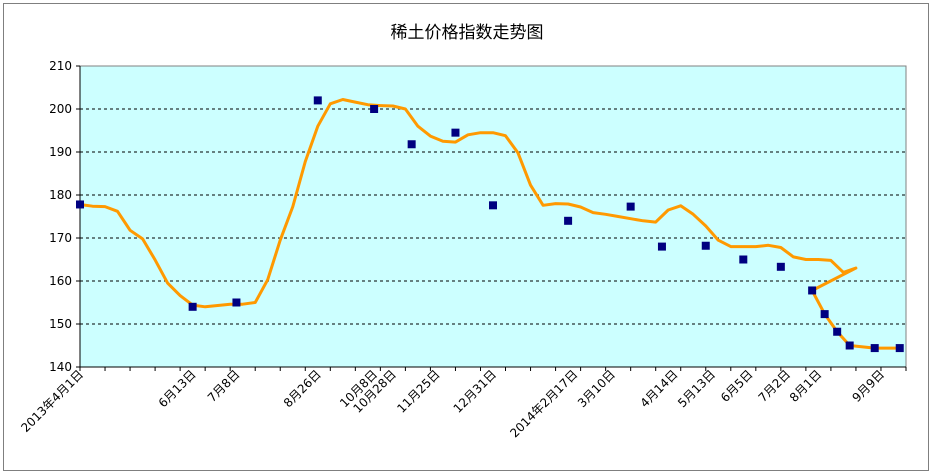 This screenshot has width=934, height=476. I want to click on y-tick-label: 180, so click(60, 195).